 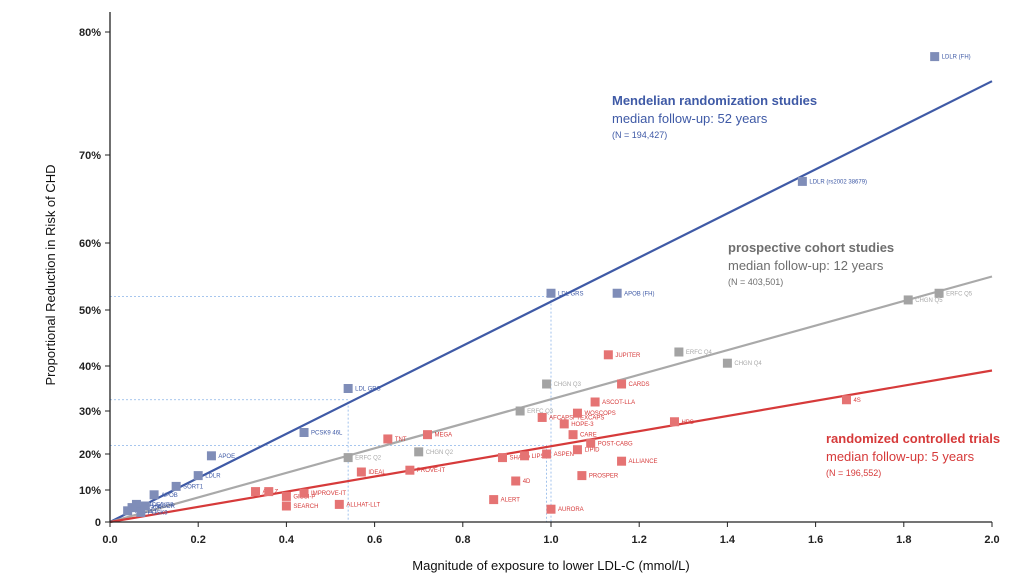 What do you see at coordinates (410, 470) in the screenshot?
I see `point-randomized-controlled-trials-8-prove-it` at bounding box center [410, 470].